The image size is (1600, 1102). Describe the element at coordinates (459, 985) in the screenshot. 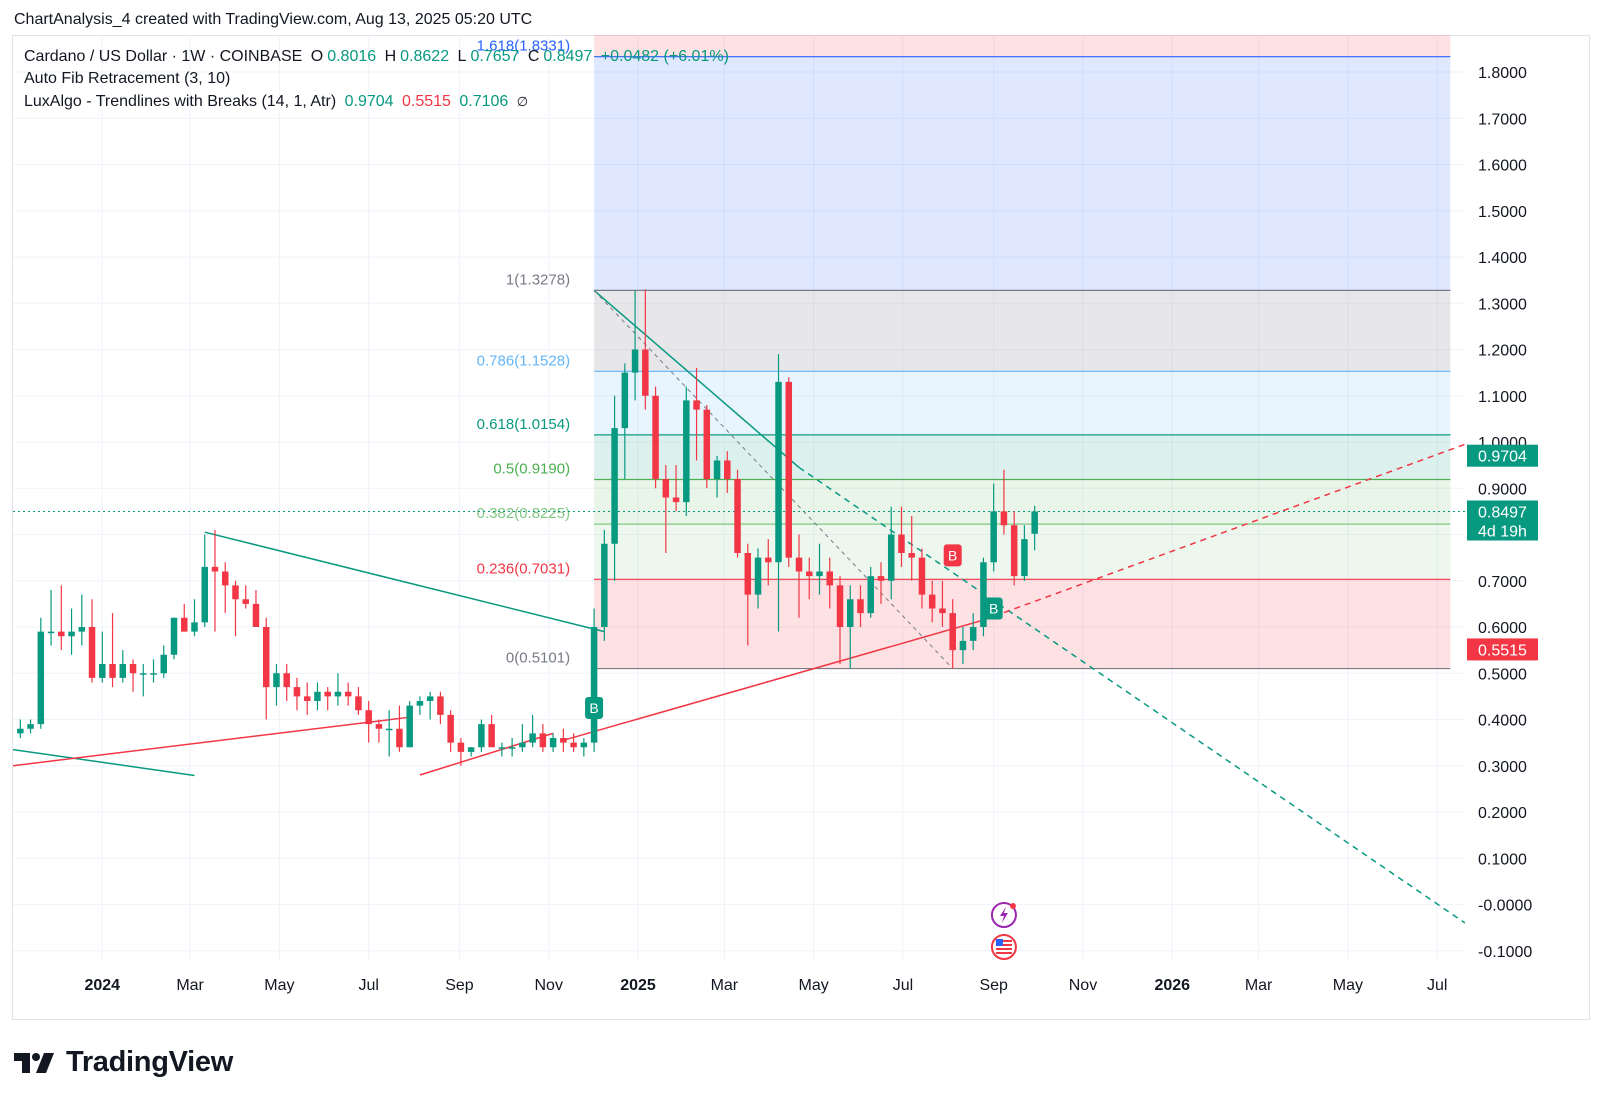

I see `x-axis-tick: Sep` at that location.